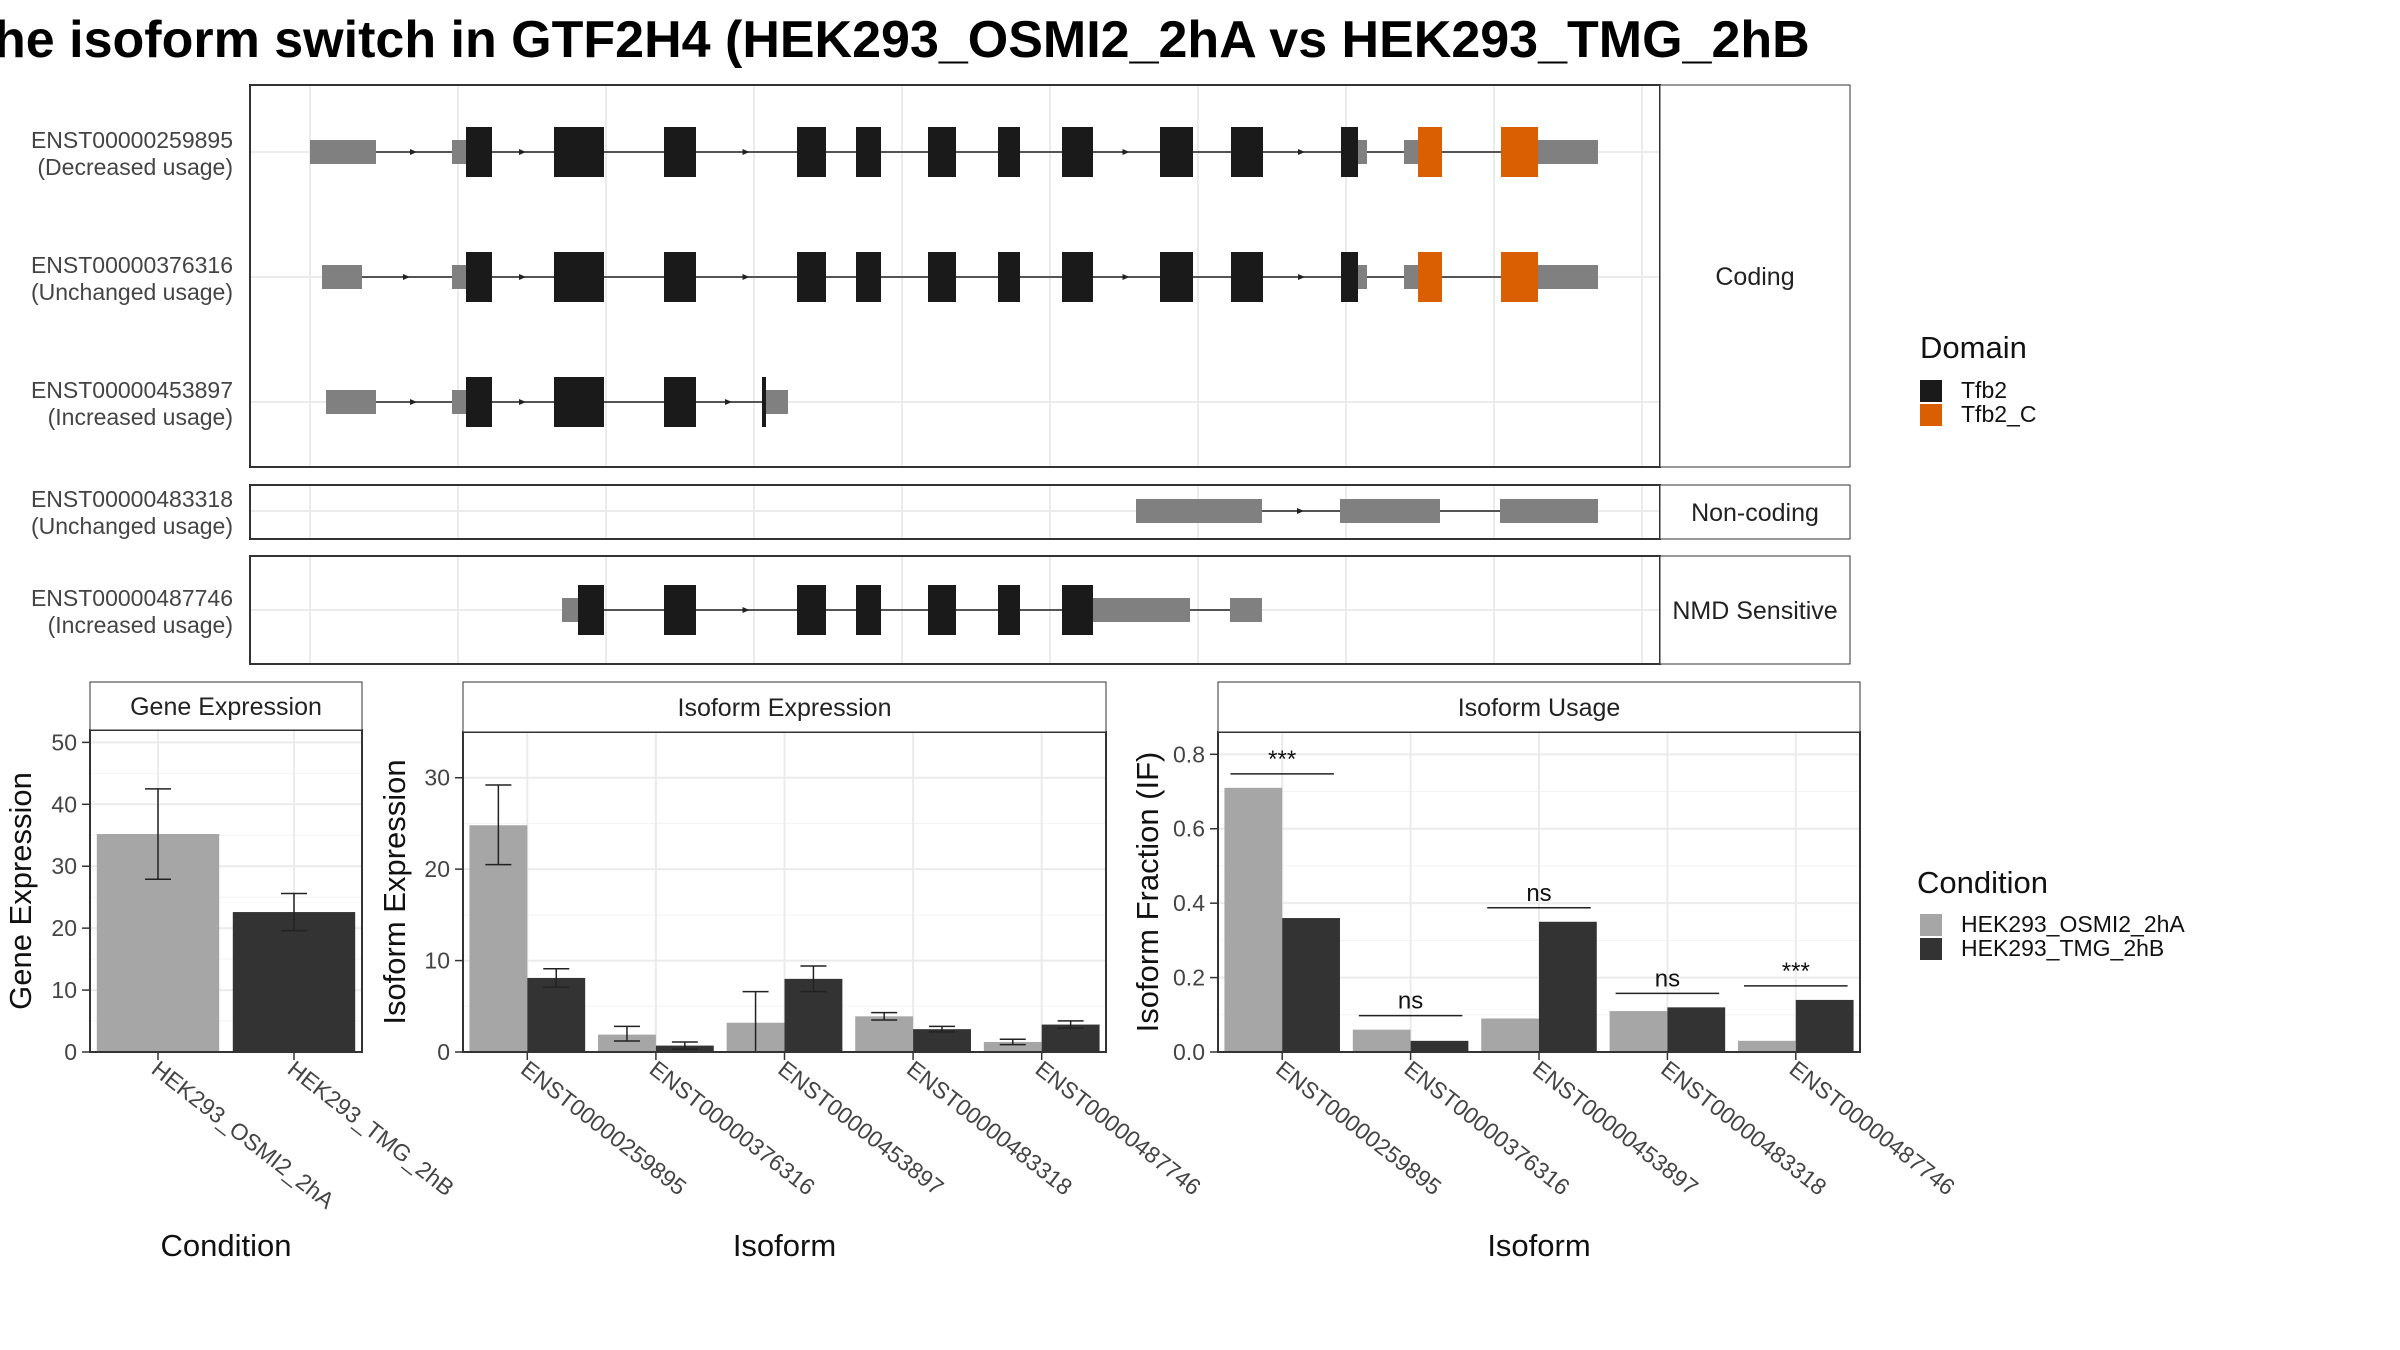 This screenshot has height=1350, width=2400. What do you see at coordinates (394, 891) in the screenshot?
I see `y-axis-title: Isoform Expression` at bounding box center [394, 891].